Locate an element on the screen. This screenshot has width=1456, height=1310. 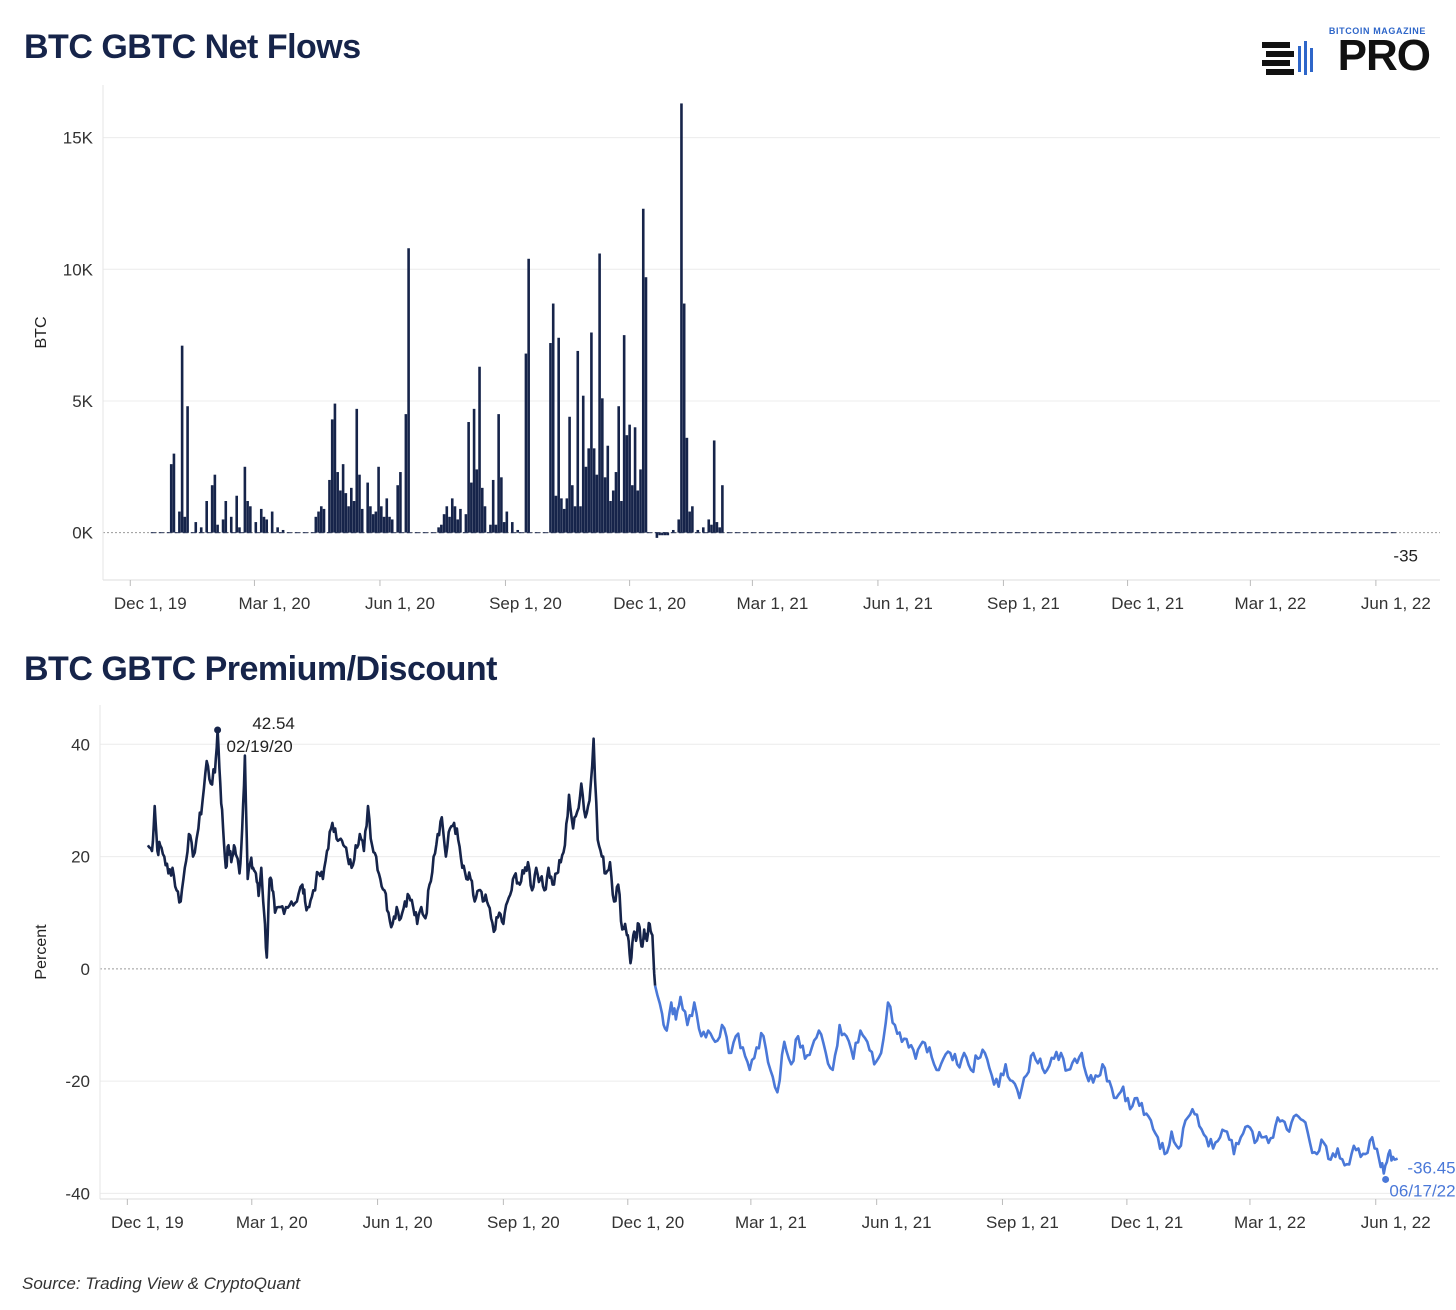
x-tick-label: Dec 1, 21 is located at coordinates (1146, 1222).